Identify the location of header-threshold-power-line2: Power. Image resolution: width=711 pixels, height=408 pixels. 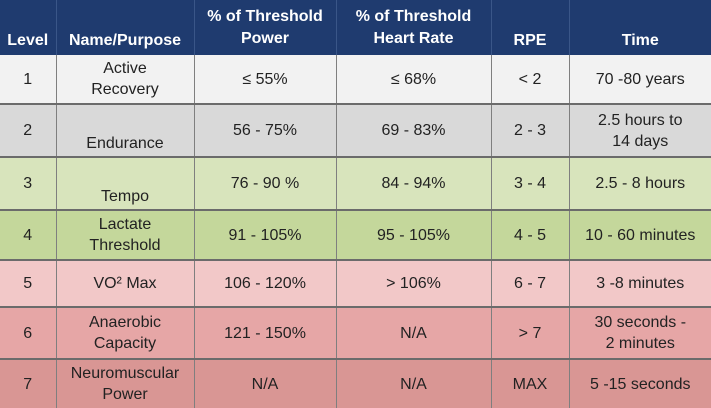
(264, 38).